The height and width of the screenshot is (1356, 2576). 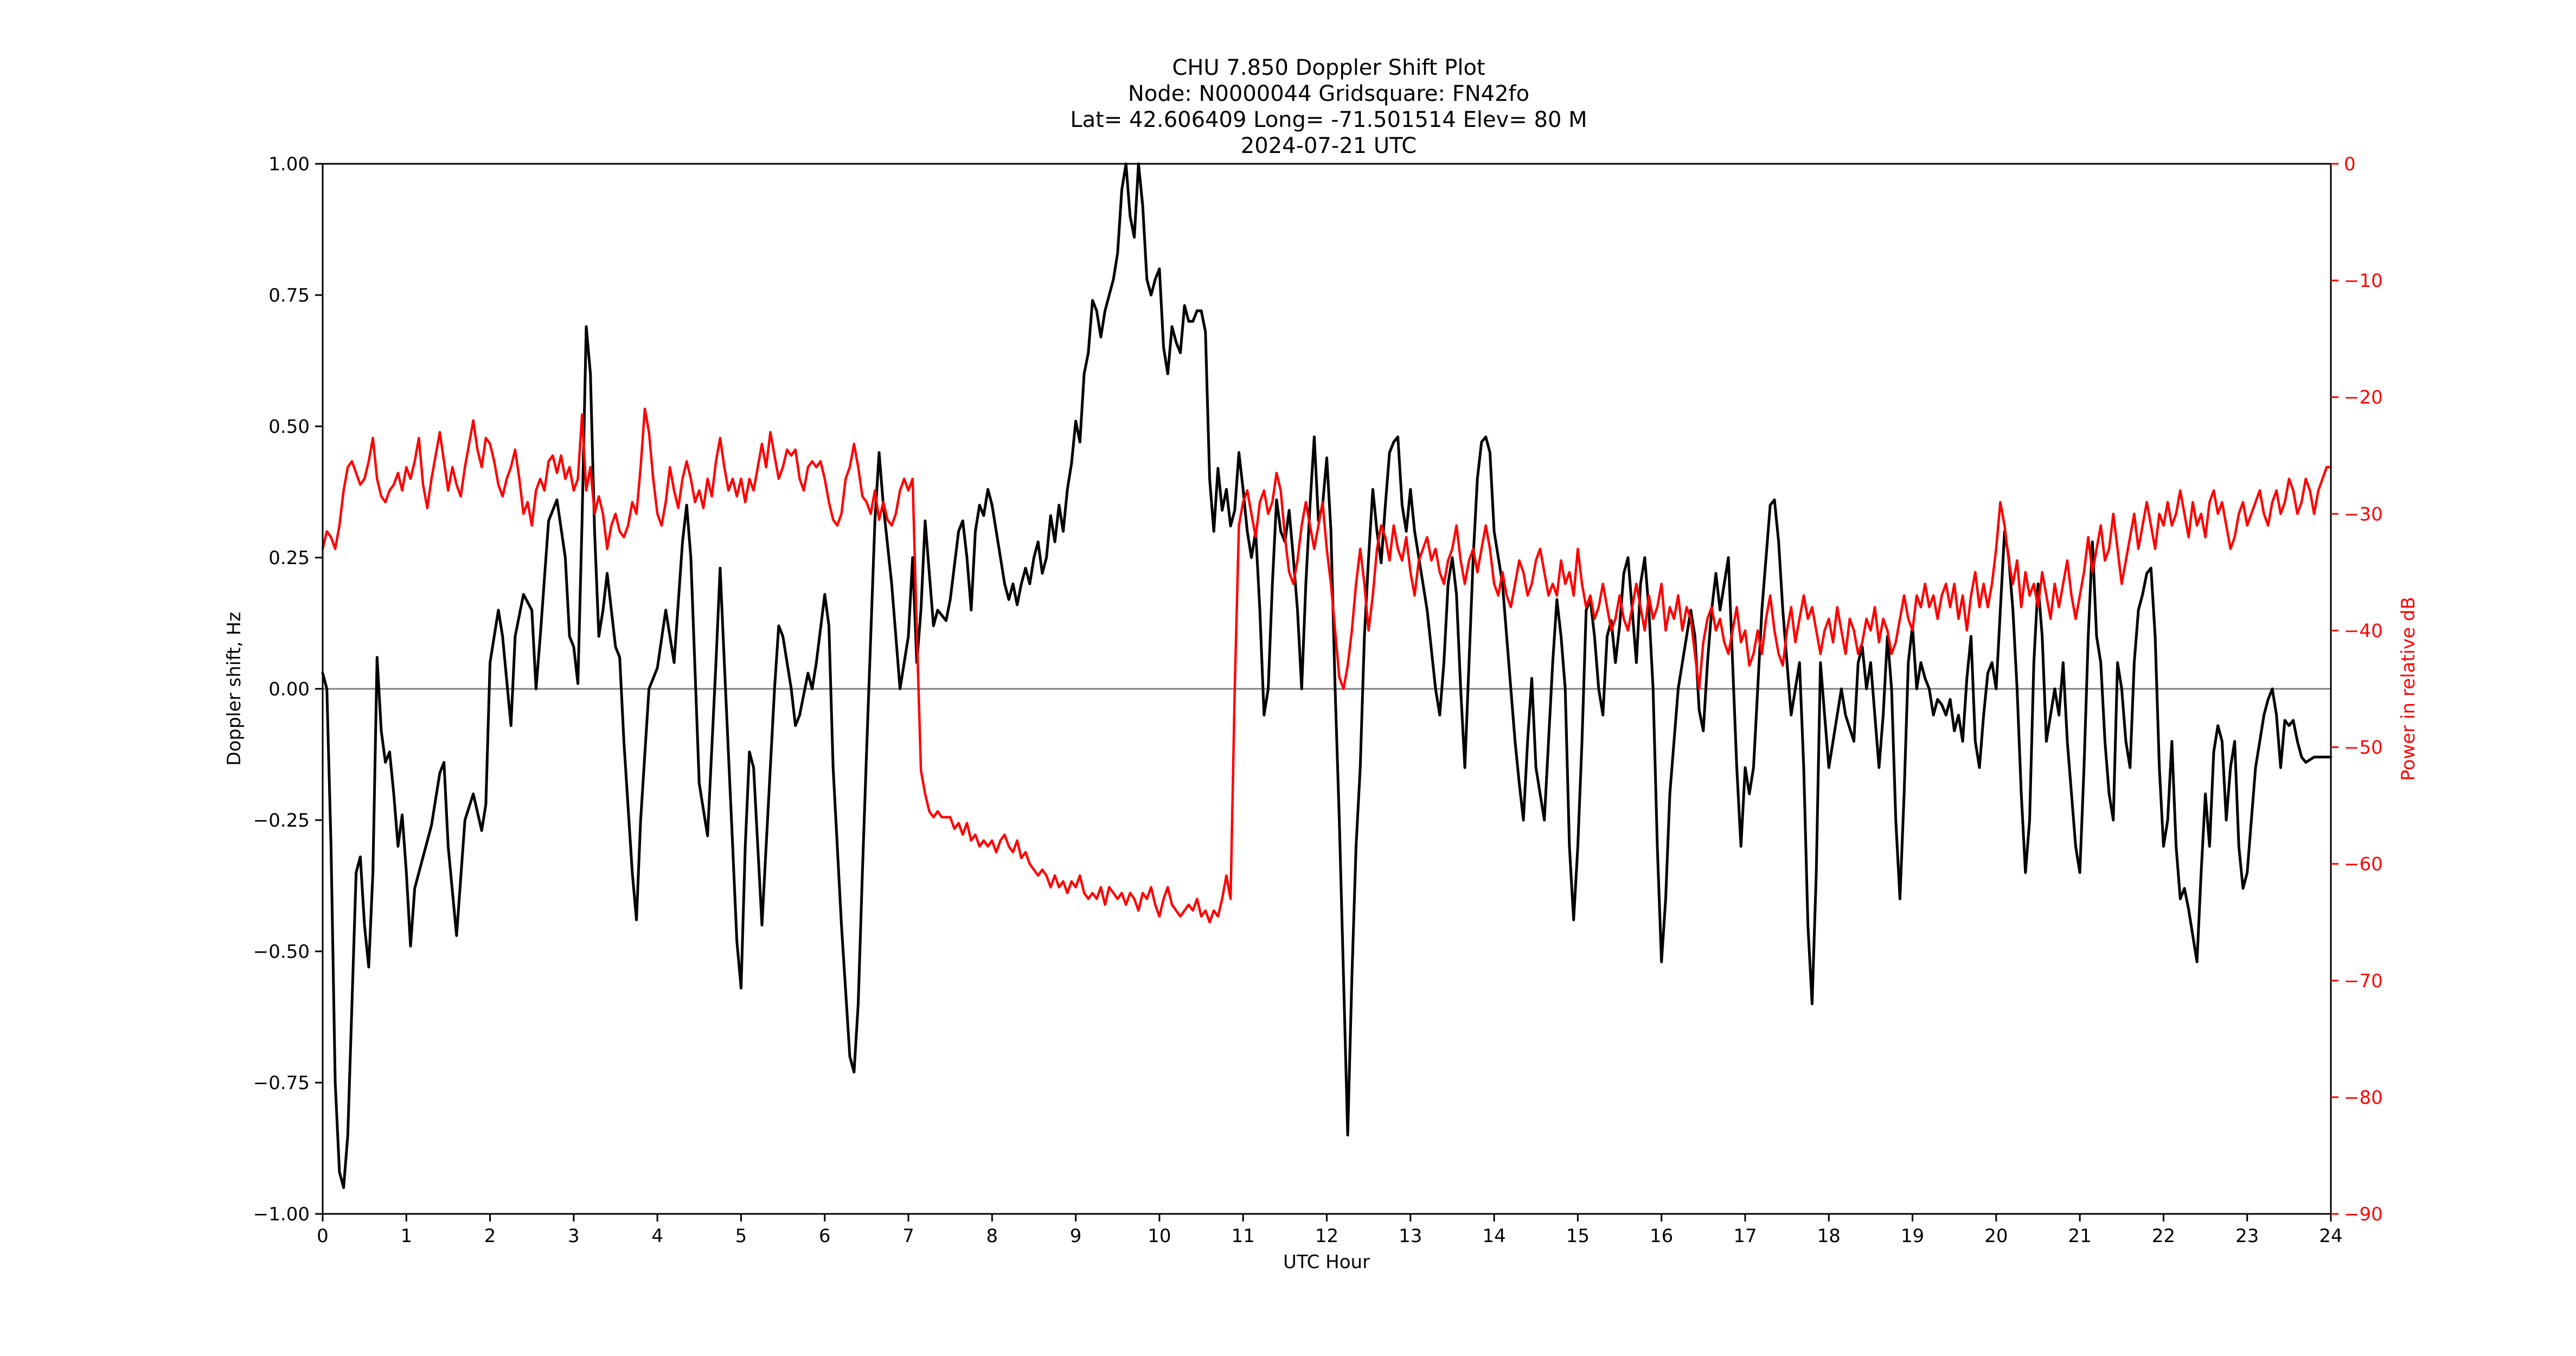 What do you see at coordinates (2363, 397) in the screenshot?
I see `right-y-tick-label: −20` at bounding box center [2363, 397].